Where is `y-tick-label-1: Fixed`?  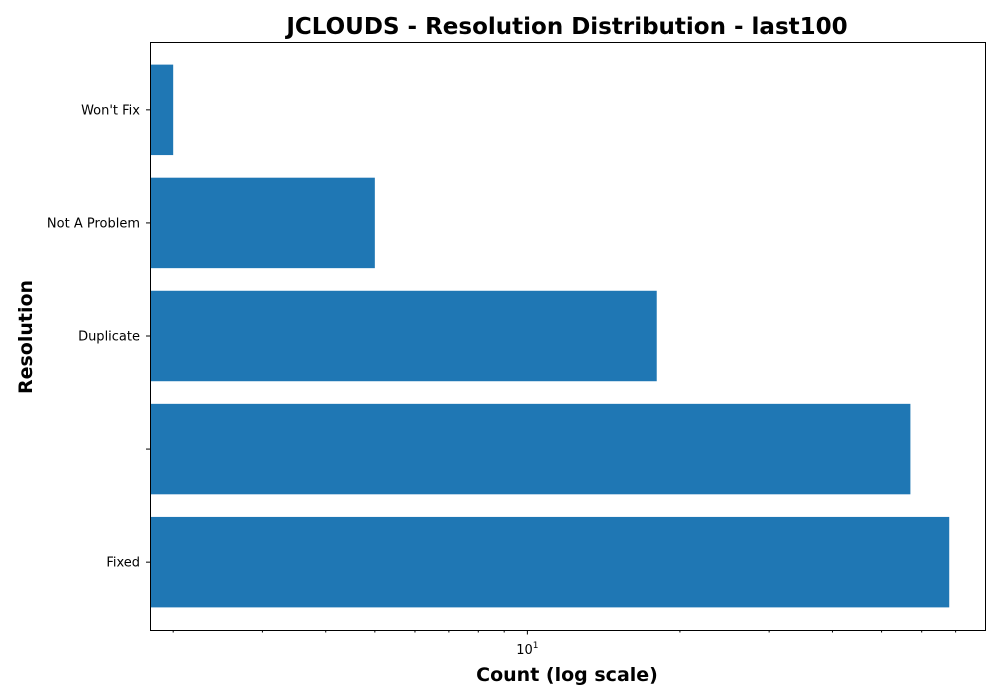 y-tick-label-1: Fixed is located at coordinates (123, 563).